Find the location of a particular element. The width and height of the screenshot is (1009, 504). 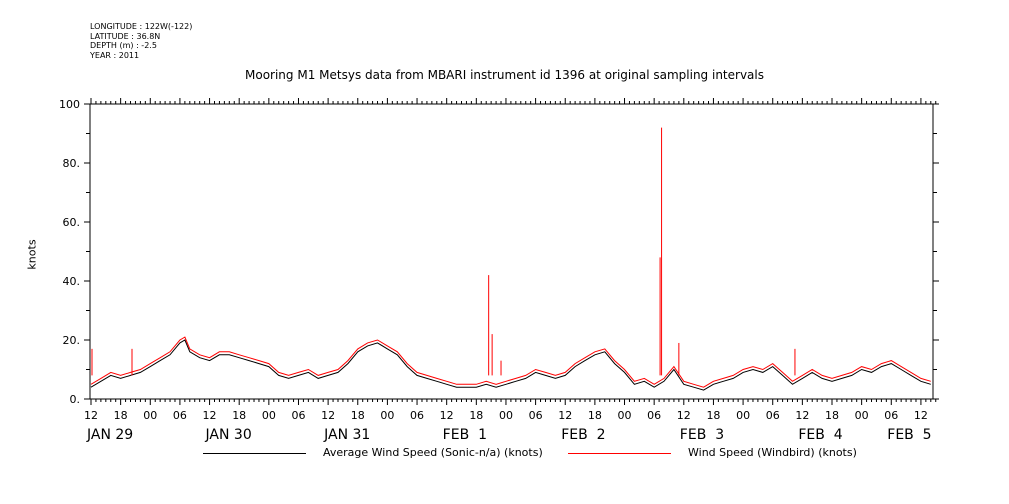

longitude-text: LONGITUDE : 122W(-122) is located at coordinates (141, 26).